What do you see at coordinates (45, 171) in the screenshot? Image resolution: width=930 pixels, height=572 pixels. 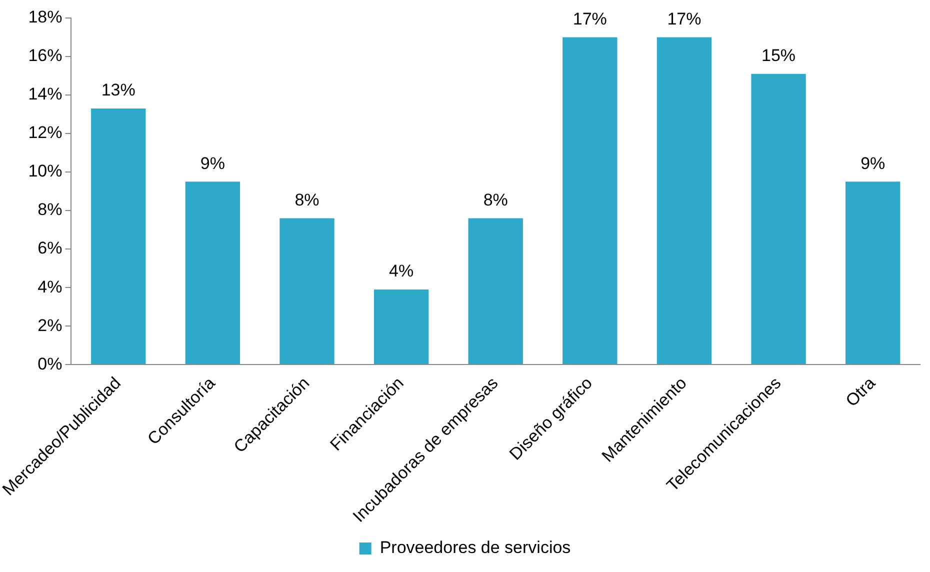 I see `y-tick-label: 10%` at bounding box center [45, 171].